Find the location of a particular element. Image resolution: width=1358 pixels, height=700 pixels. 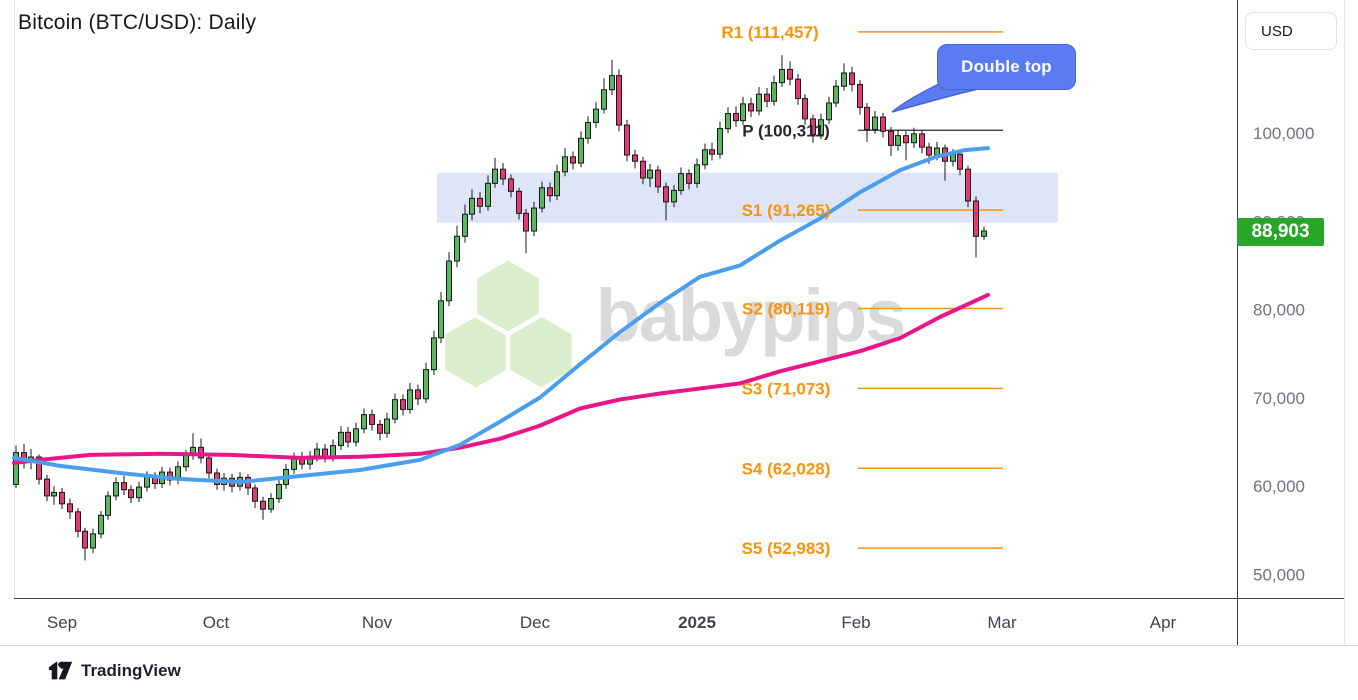

last-price-value: 88,903 is located at coordinates (1280, 231).